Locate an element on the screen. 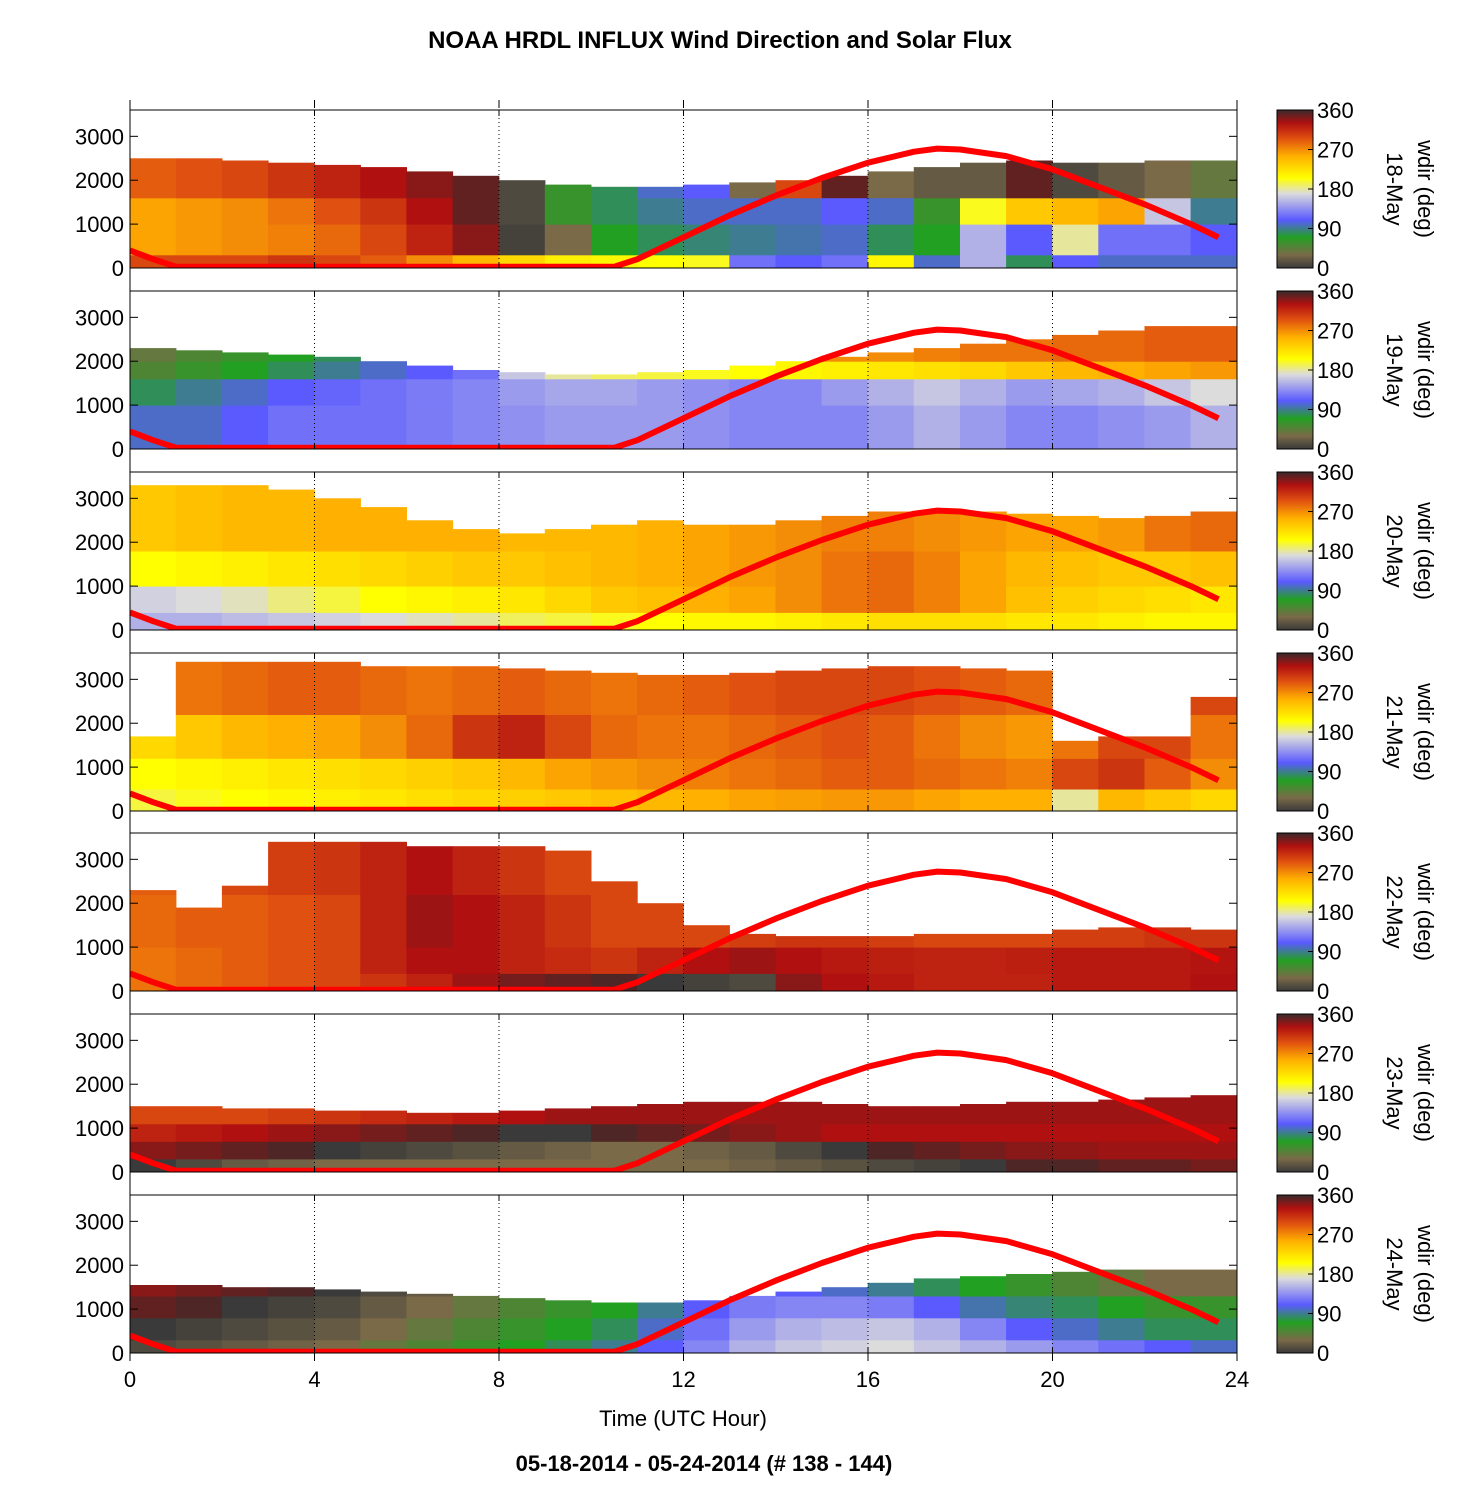 The height and width of the screenshot is (1489, 1473). y-tick-label: 1000 is located at coordinates (99, 224).